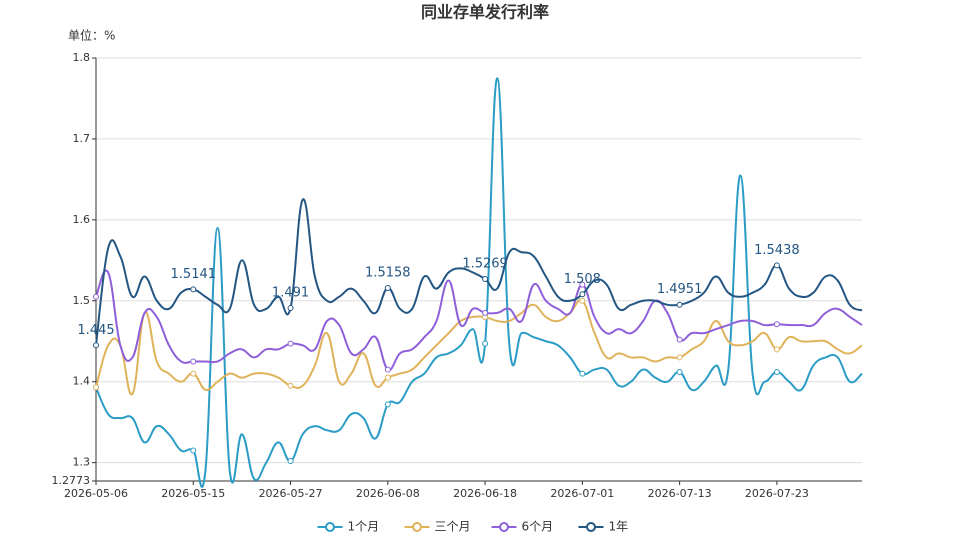 This screenshot has width=959, height=544. I want to click on data-label: 1.5269, so click(485, 264).